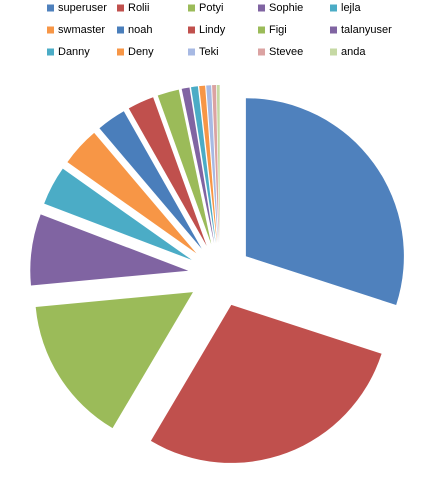 The image size is (429, 479). Describe the element at coordinates (140, 30) in the screenshot. I see `legend-label: noah` at that location.